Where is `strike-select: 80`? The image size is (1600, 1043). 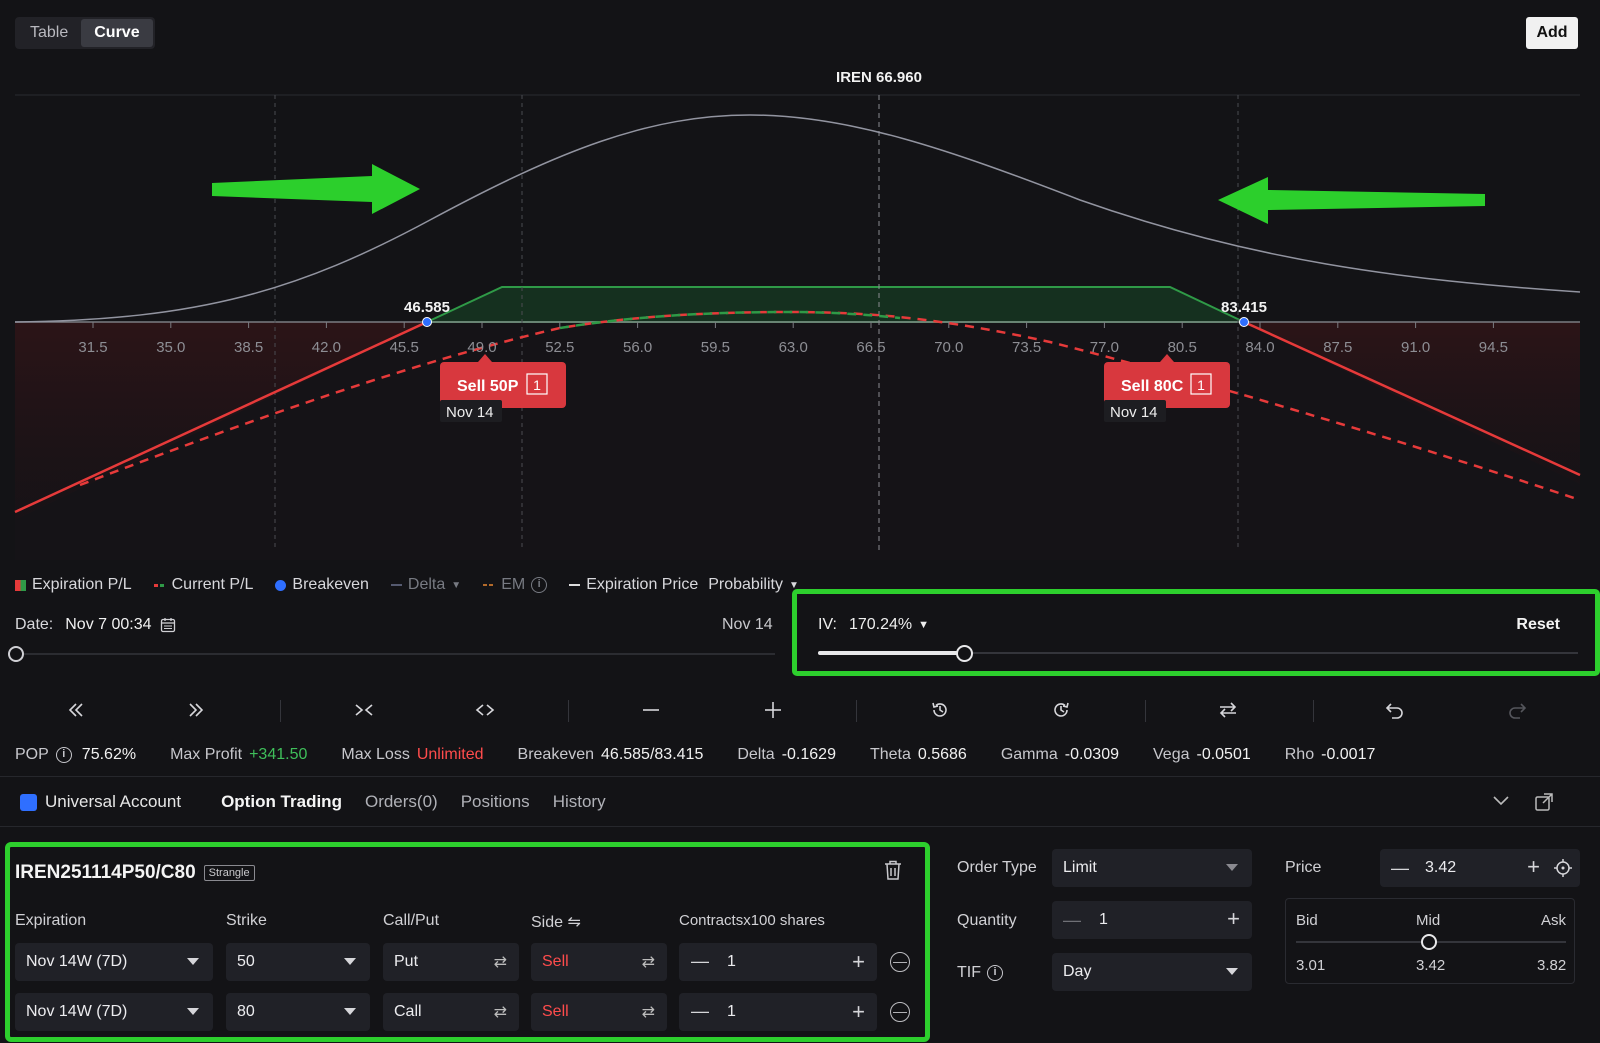
strike-select: 80 is located at coordinates (298, 1012).